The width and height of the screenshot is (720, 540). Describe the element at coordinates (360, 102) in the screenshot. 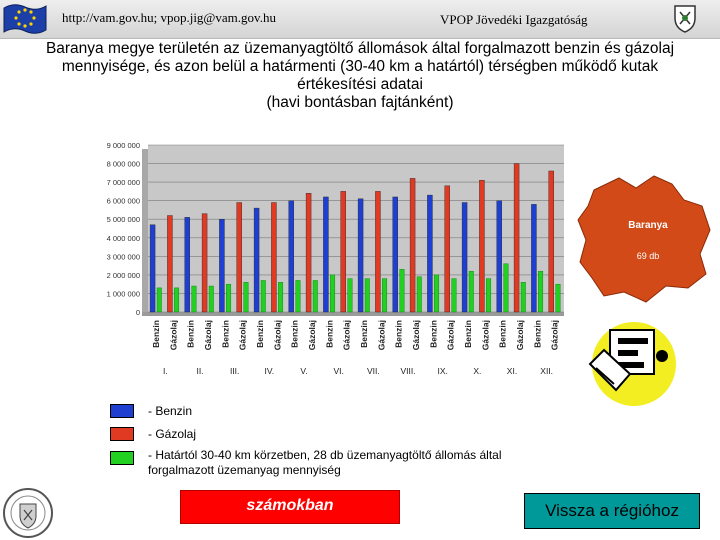

I see `title-line: (havi bontásban fajtánként)` at that location.